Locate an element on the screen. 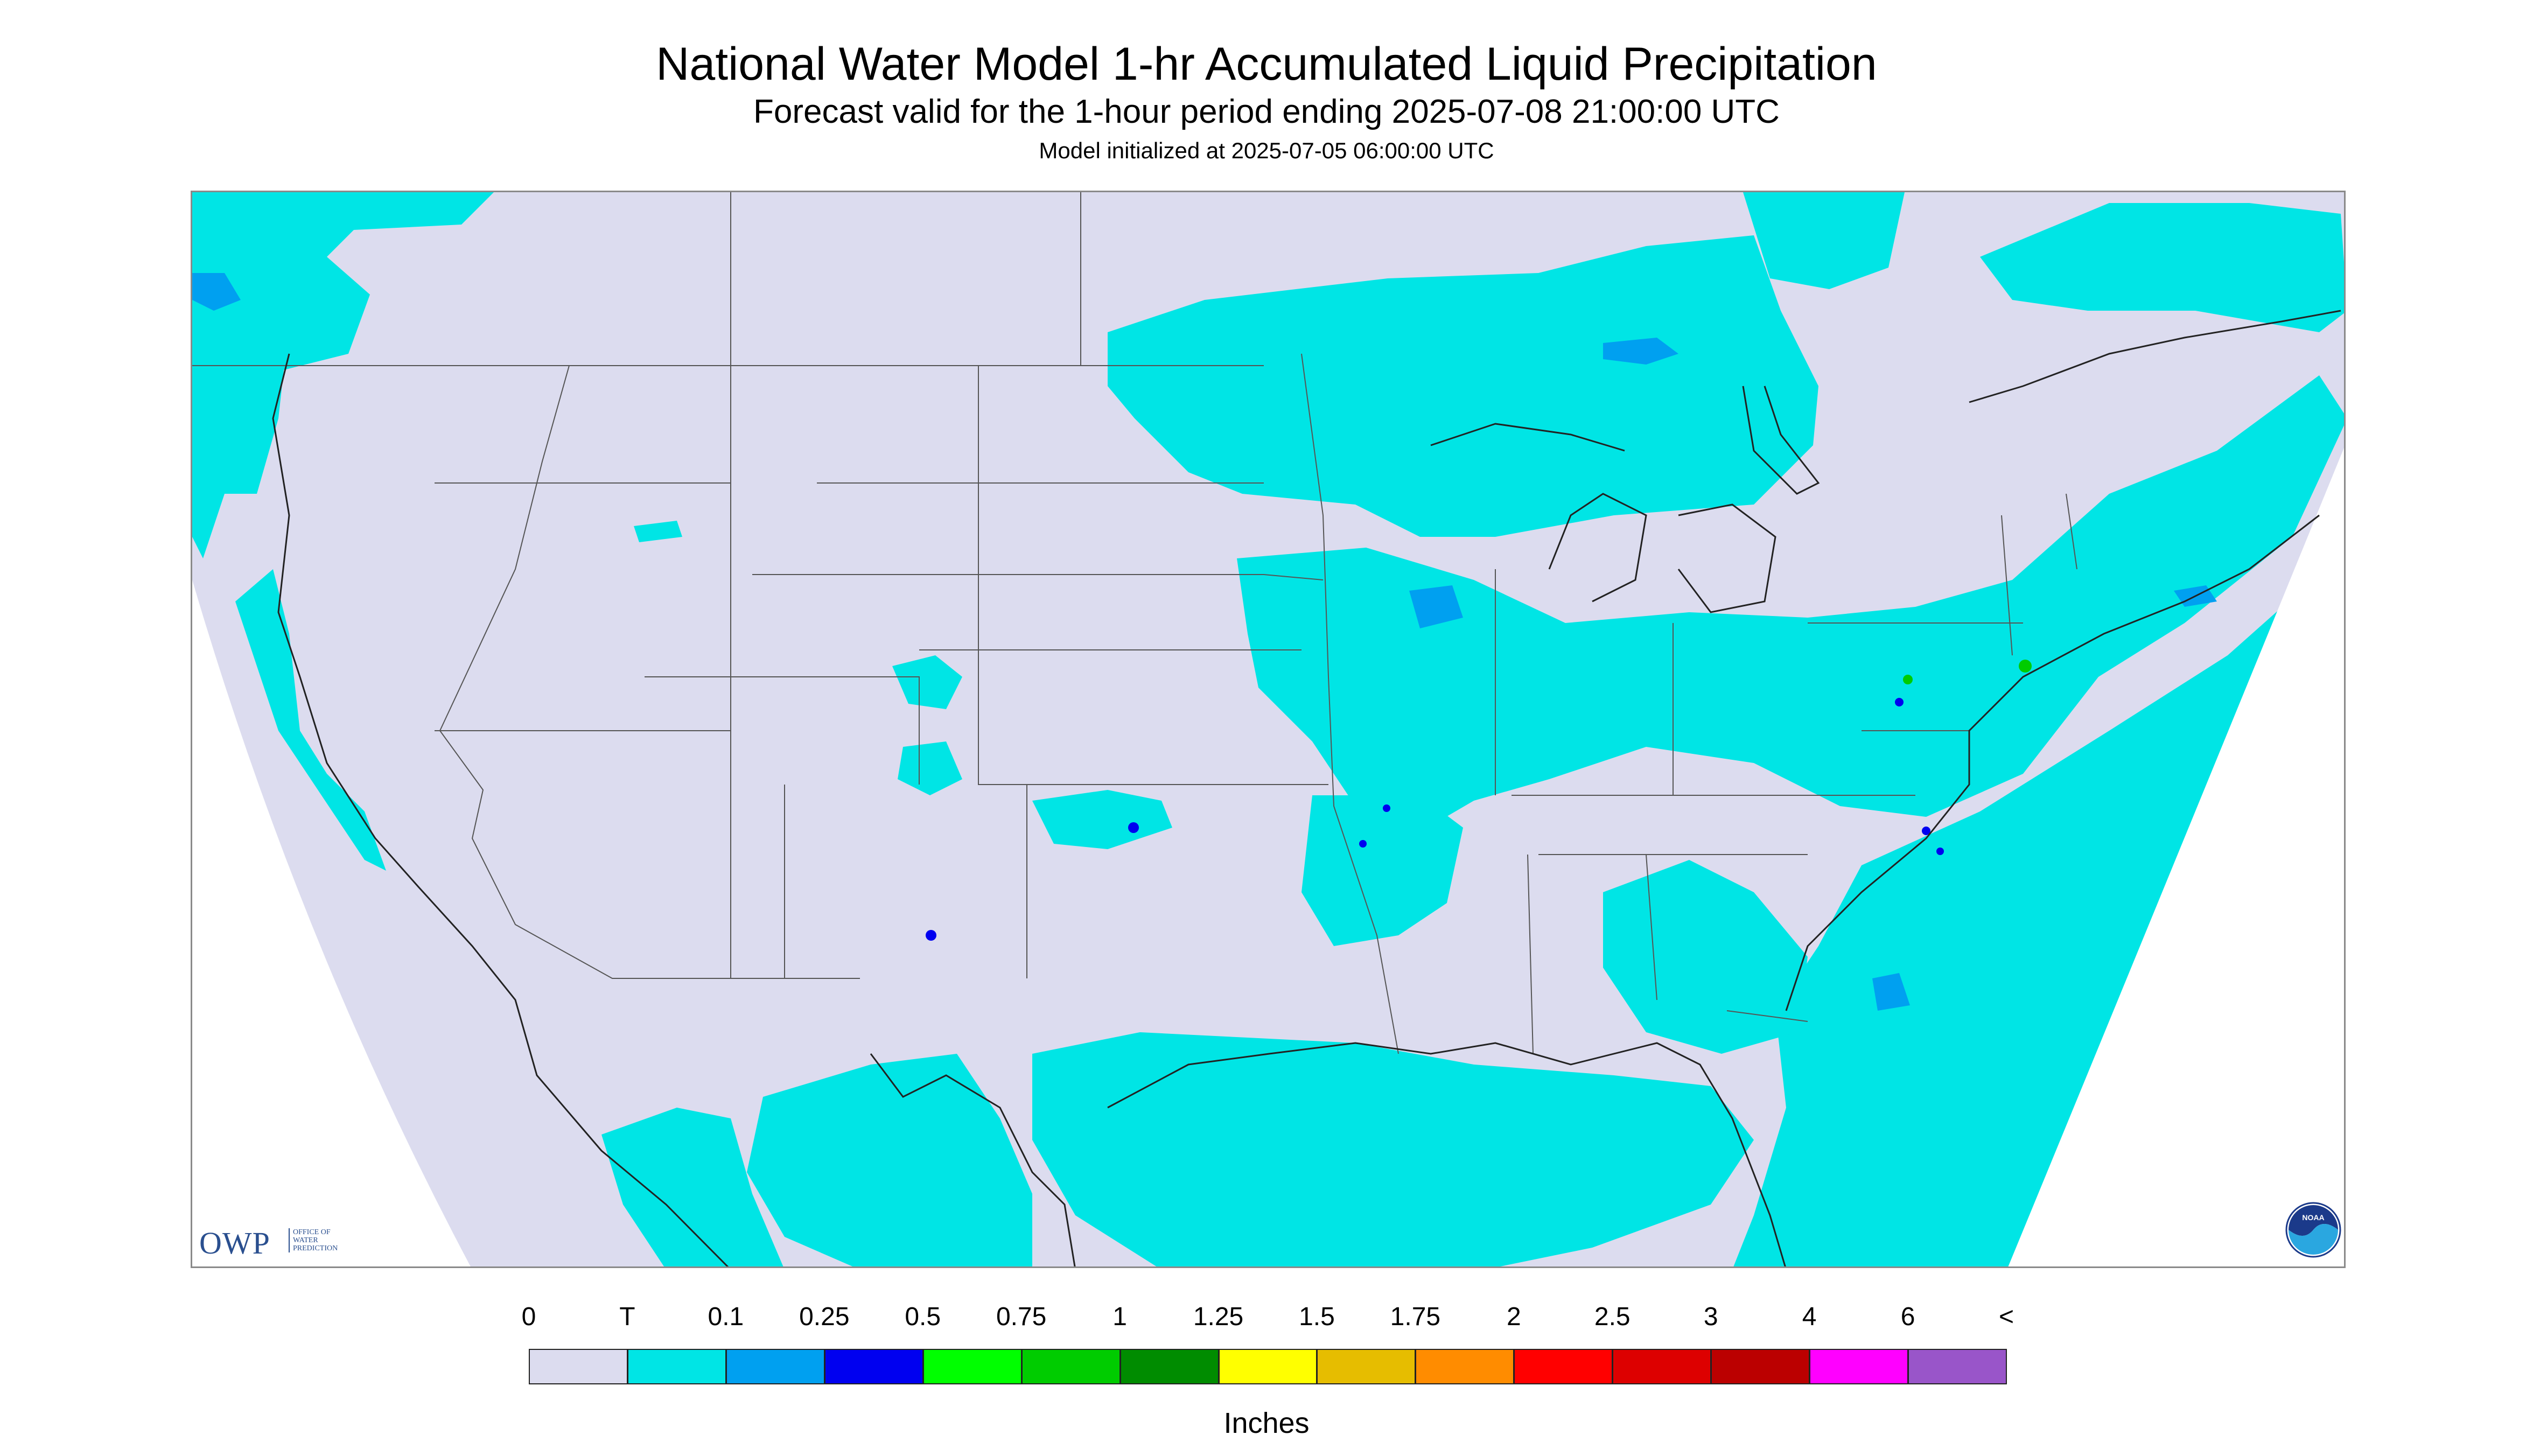  owp-logo-wordmark: OWP is located at coordinates (234, 1243).